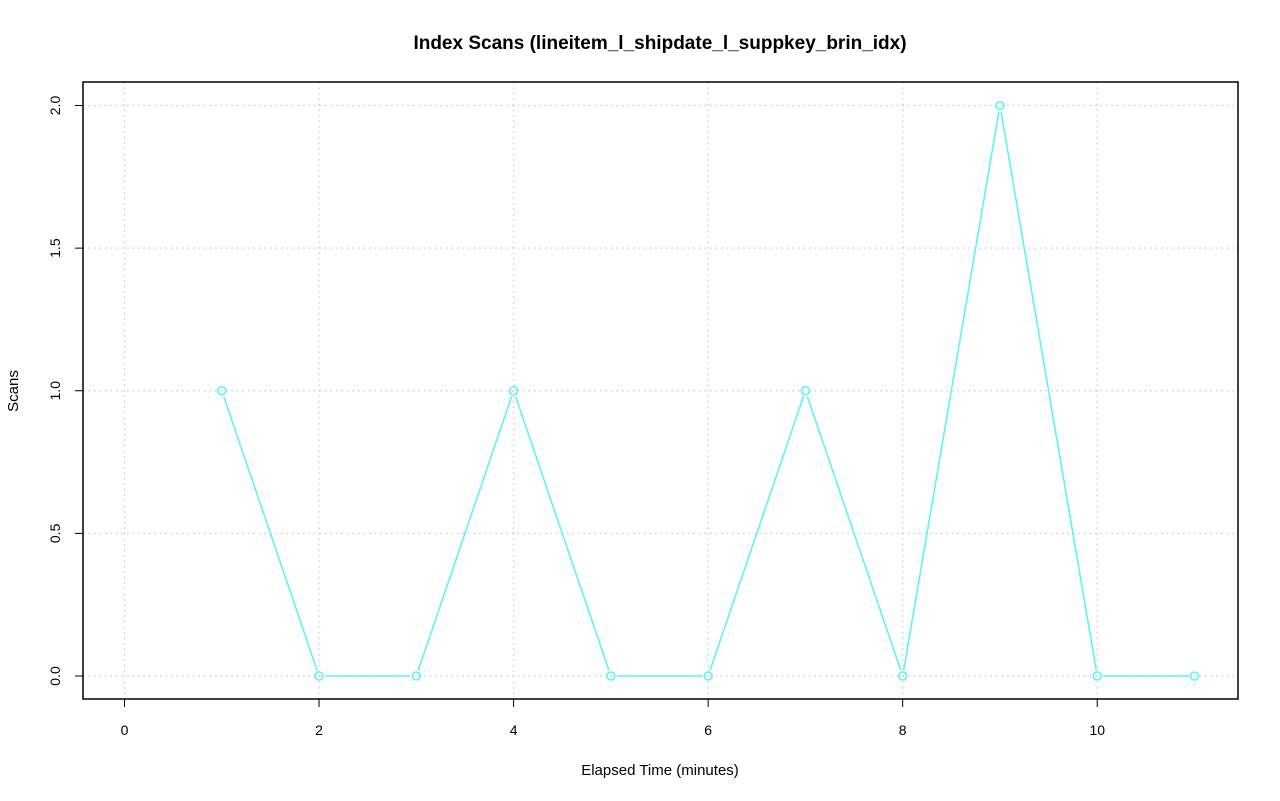 This screenshot has height=801, width=1280. Describe the element at coordinates (55, 106) in the screenshot. I see `y-tick-label: 2.0` at that location.